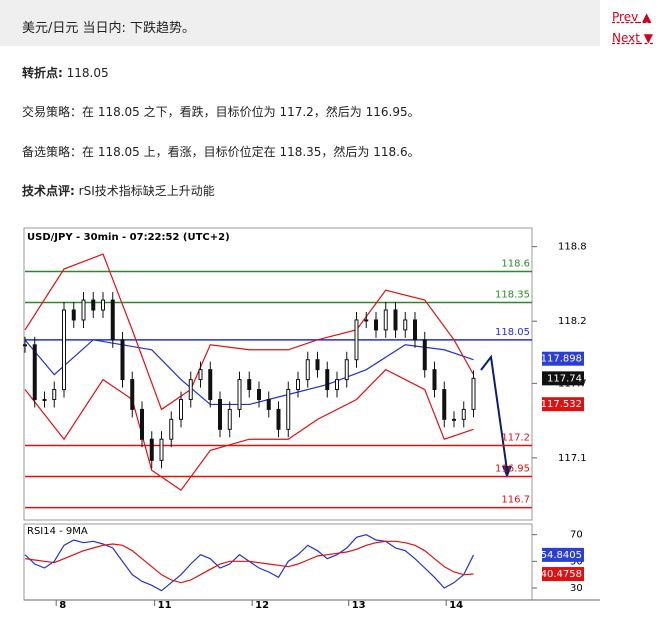 This screenshot has width=667, height=621. Describe the element at coordinates (515, 263) in the screenshot. I see `level-label: 118.6` at that location.